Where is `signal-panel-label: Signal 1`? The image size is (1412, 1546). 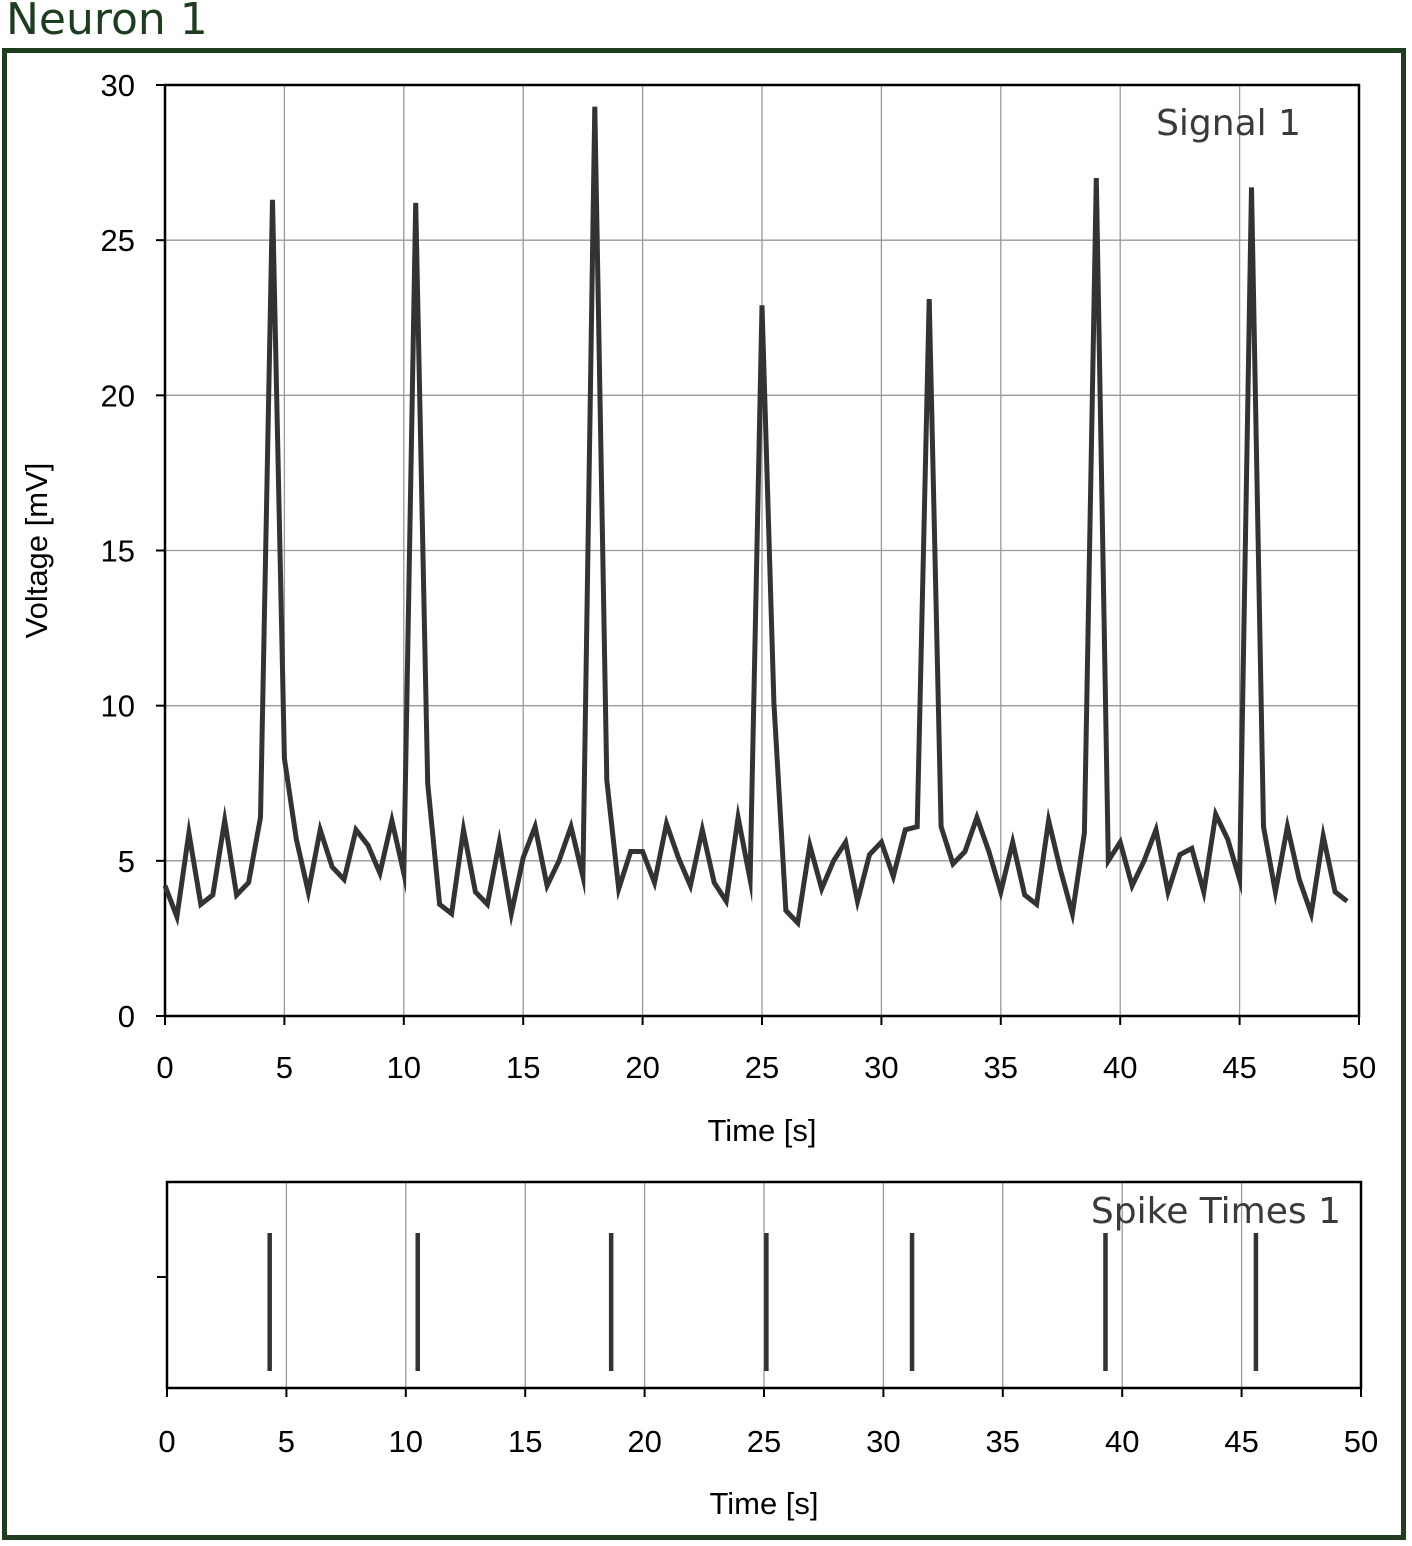 signal-panel-label: Signal 1 is located at coordinates (1228, 123).